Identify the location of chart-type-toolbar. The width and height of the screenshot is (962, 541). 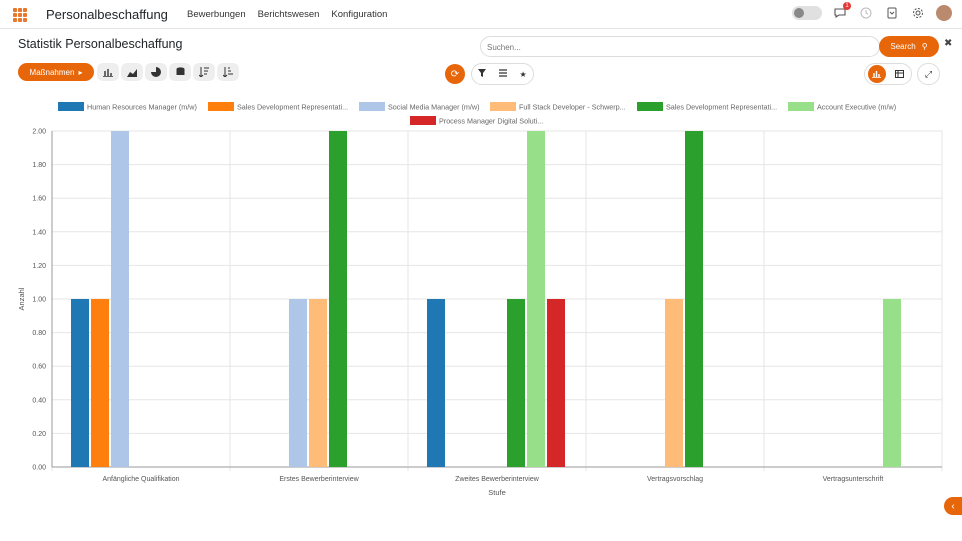
(168, 72).